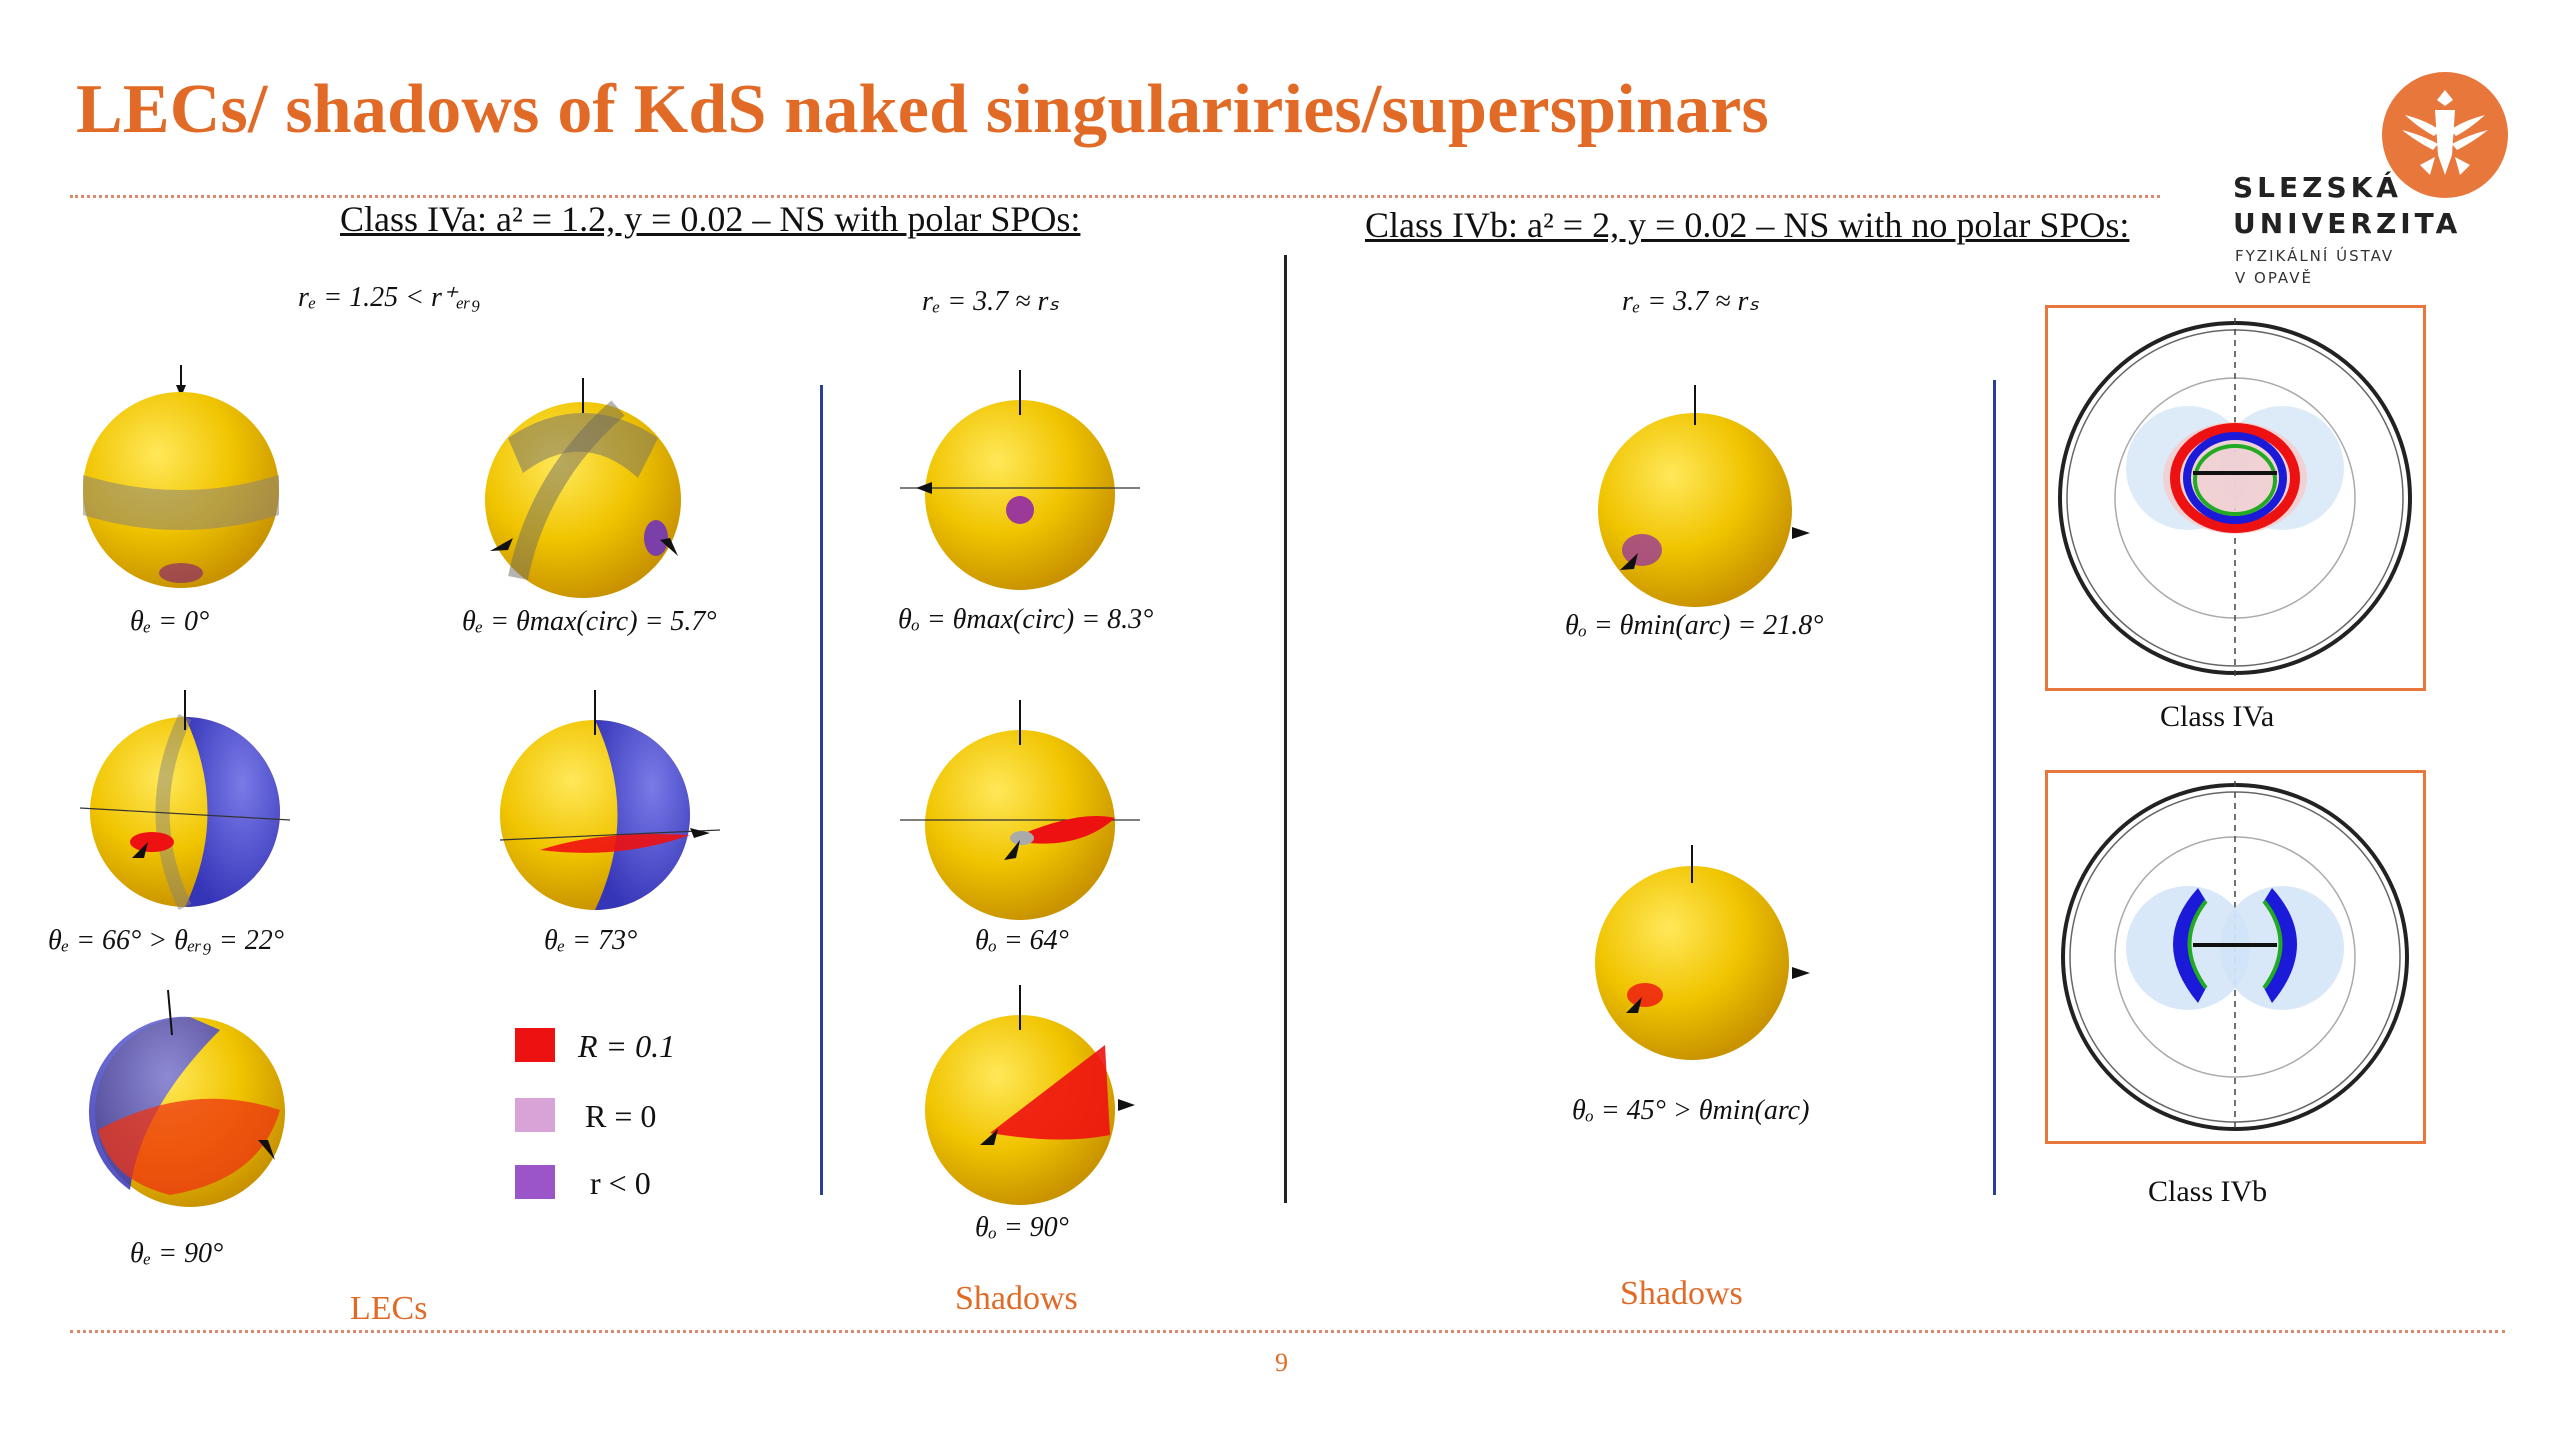  I want to click on shadow-b-caption-1: θₒ = θmin(arc) = 21.8°, so click(1694, 625).